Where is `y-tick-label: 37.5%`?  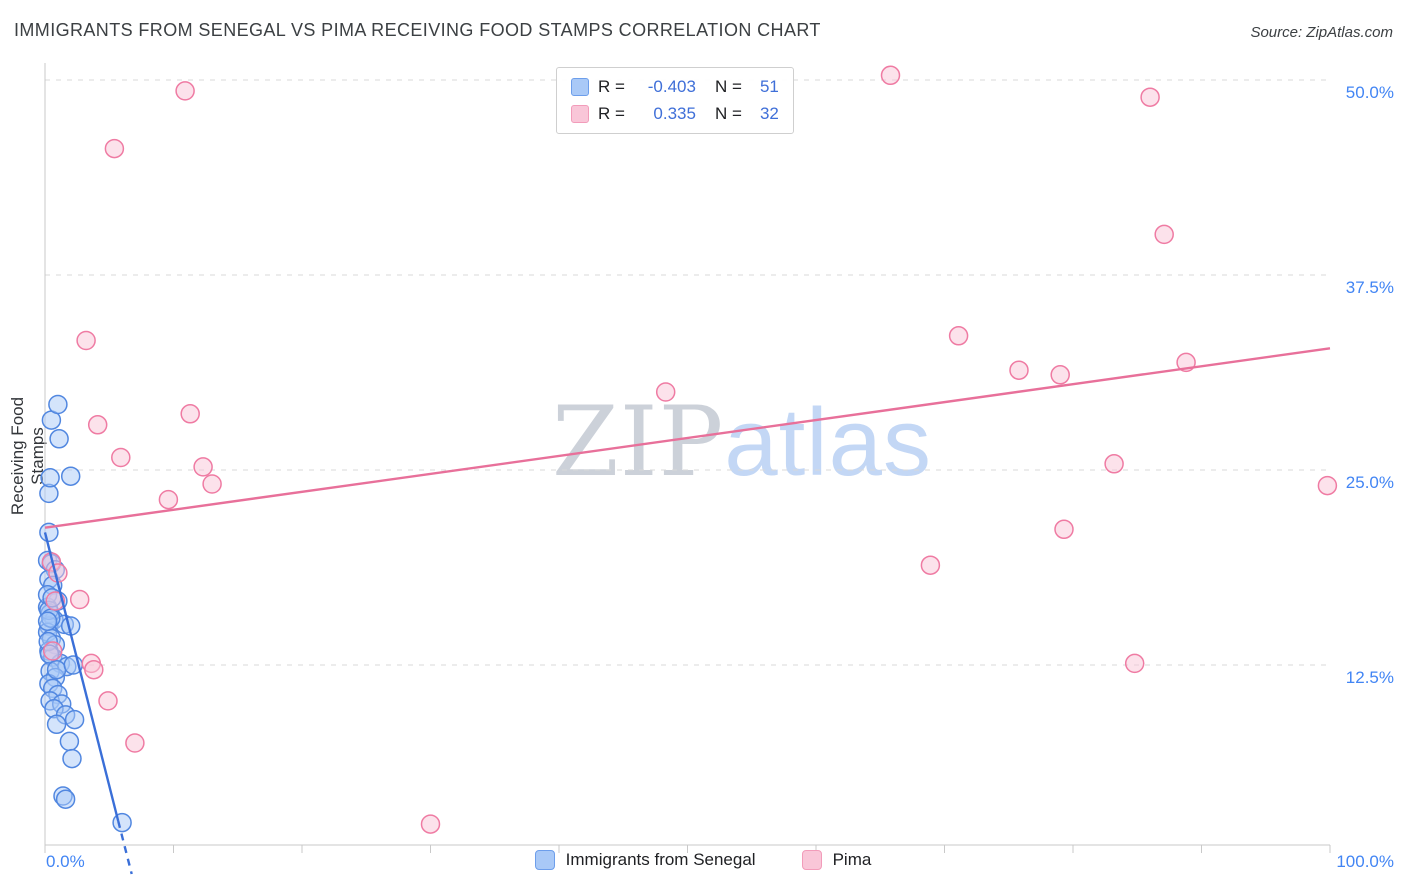
y-tick-label: 37.5% is located at coordinates (1370, 287).